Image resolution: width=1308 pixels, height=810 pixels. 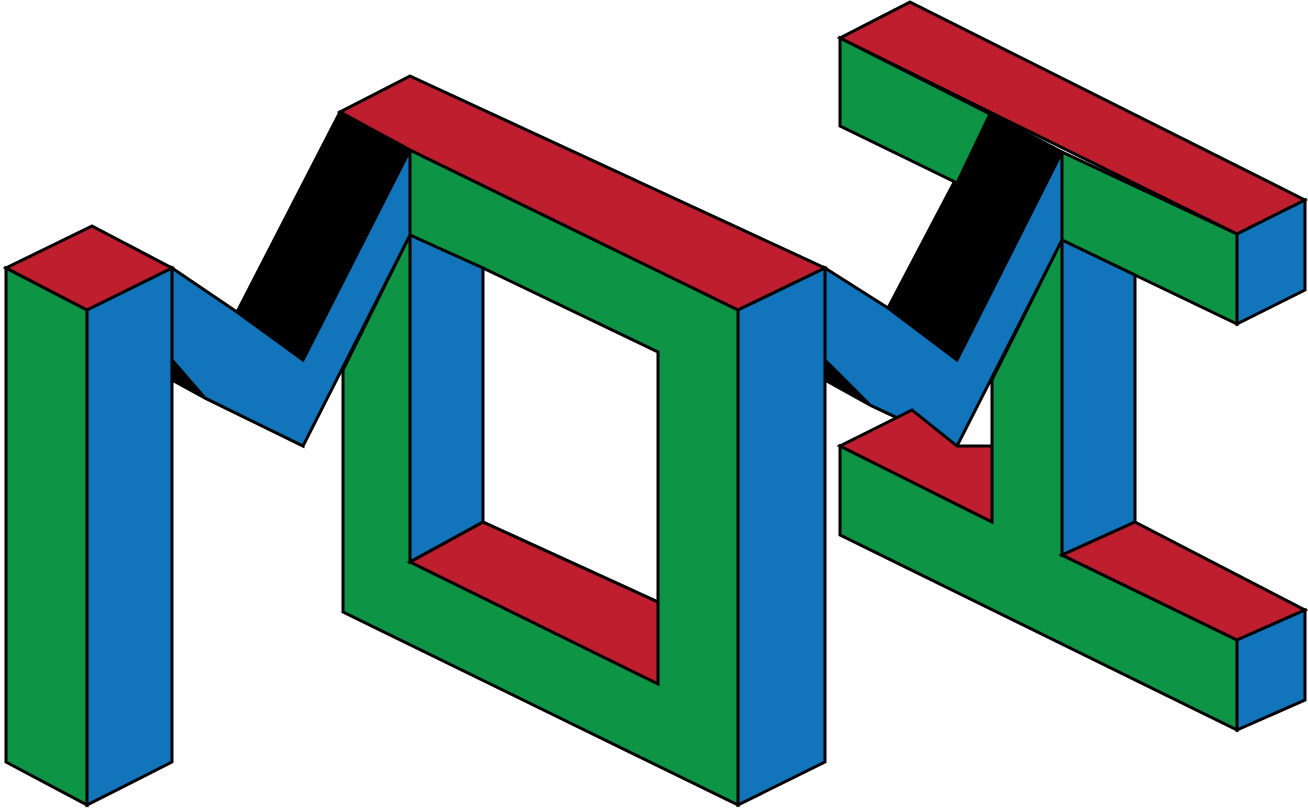 What do you see at coordinates (1098, 397) in the screenshot?
I see `i-stem-right-face` at bounding box center [1098, 397].